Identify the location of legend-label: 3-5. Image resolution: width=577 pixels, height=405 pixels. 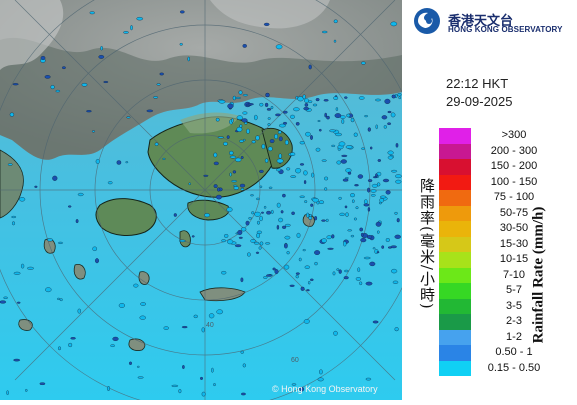
(514, 305).